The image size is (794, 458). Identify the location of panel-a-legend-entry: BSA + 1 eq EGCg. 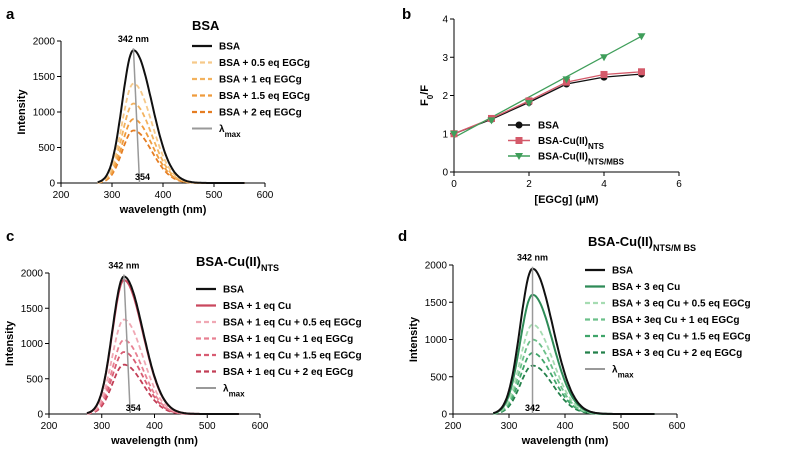
(260, 80).